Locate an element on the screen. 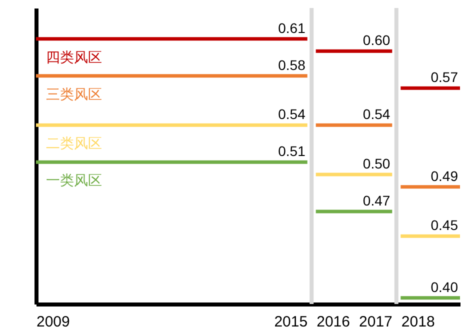 The height and width of the screenshot is (335, 472). x-tick-label: 2018 is located at coordinates (418, 322).